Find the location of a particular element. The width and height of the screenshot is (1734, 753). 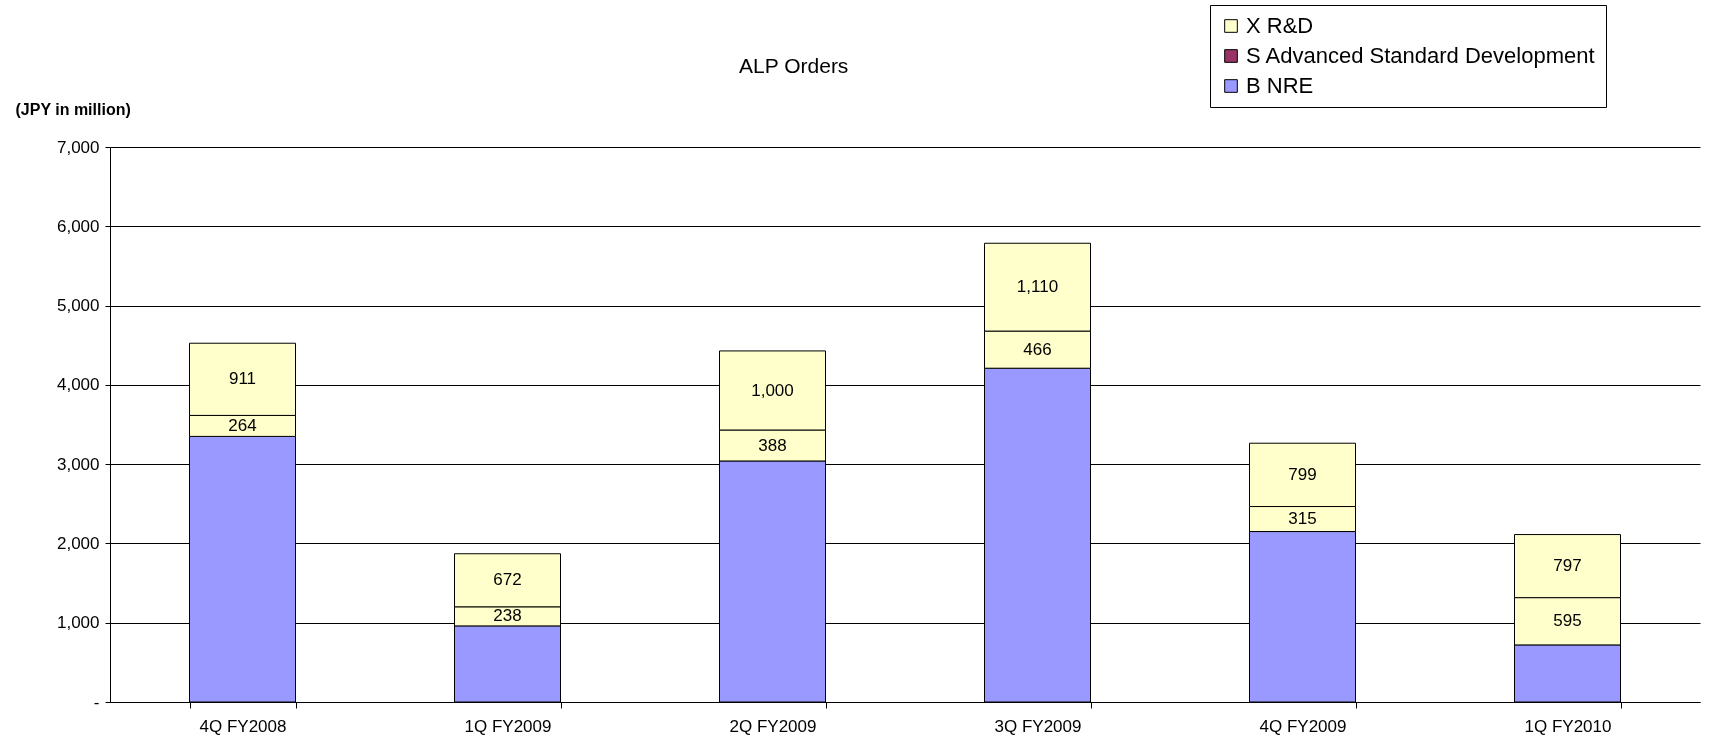

data-label: 672 is located at coordinates (507, 580).